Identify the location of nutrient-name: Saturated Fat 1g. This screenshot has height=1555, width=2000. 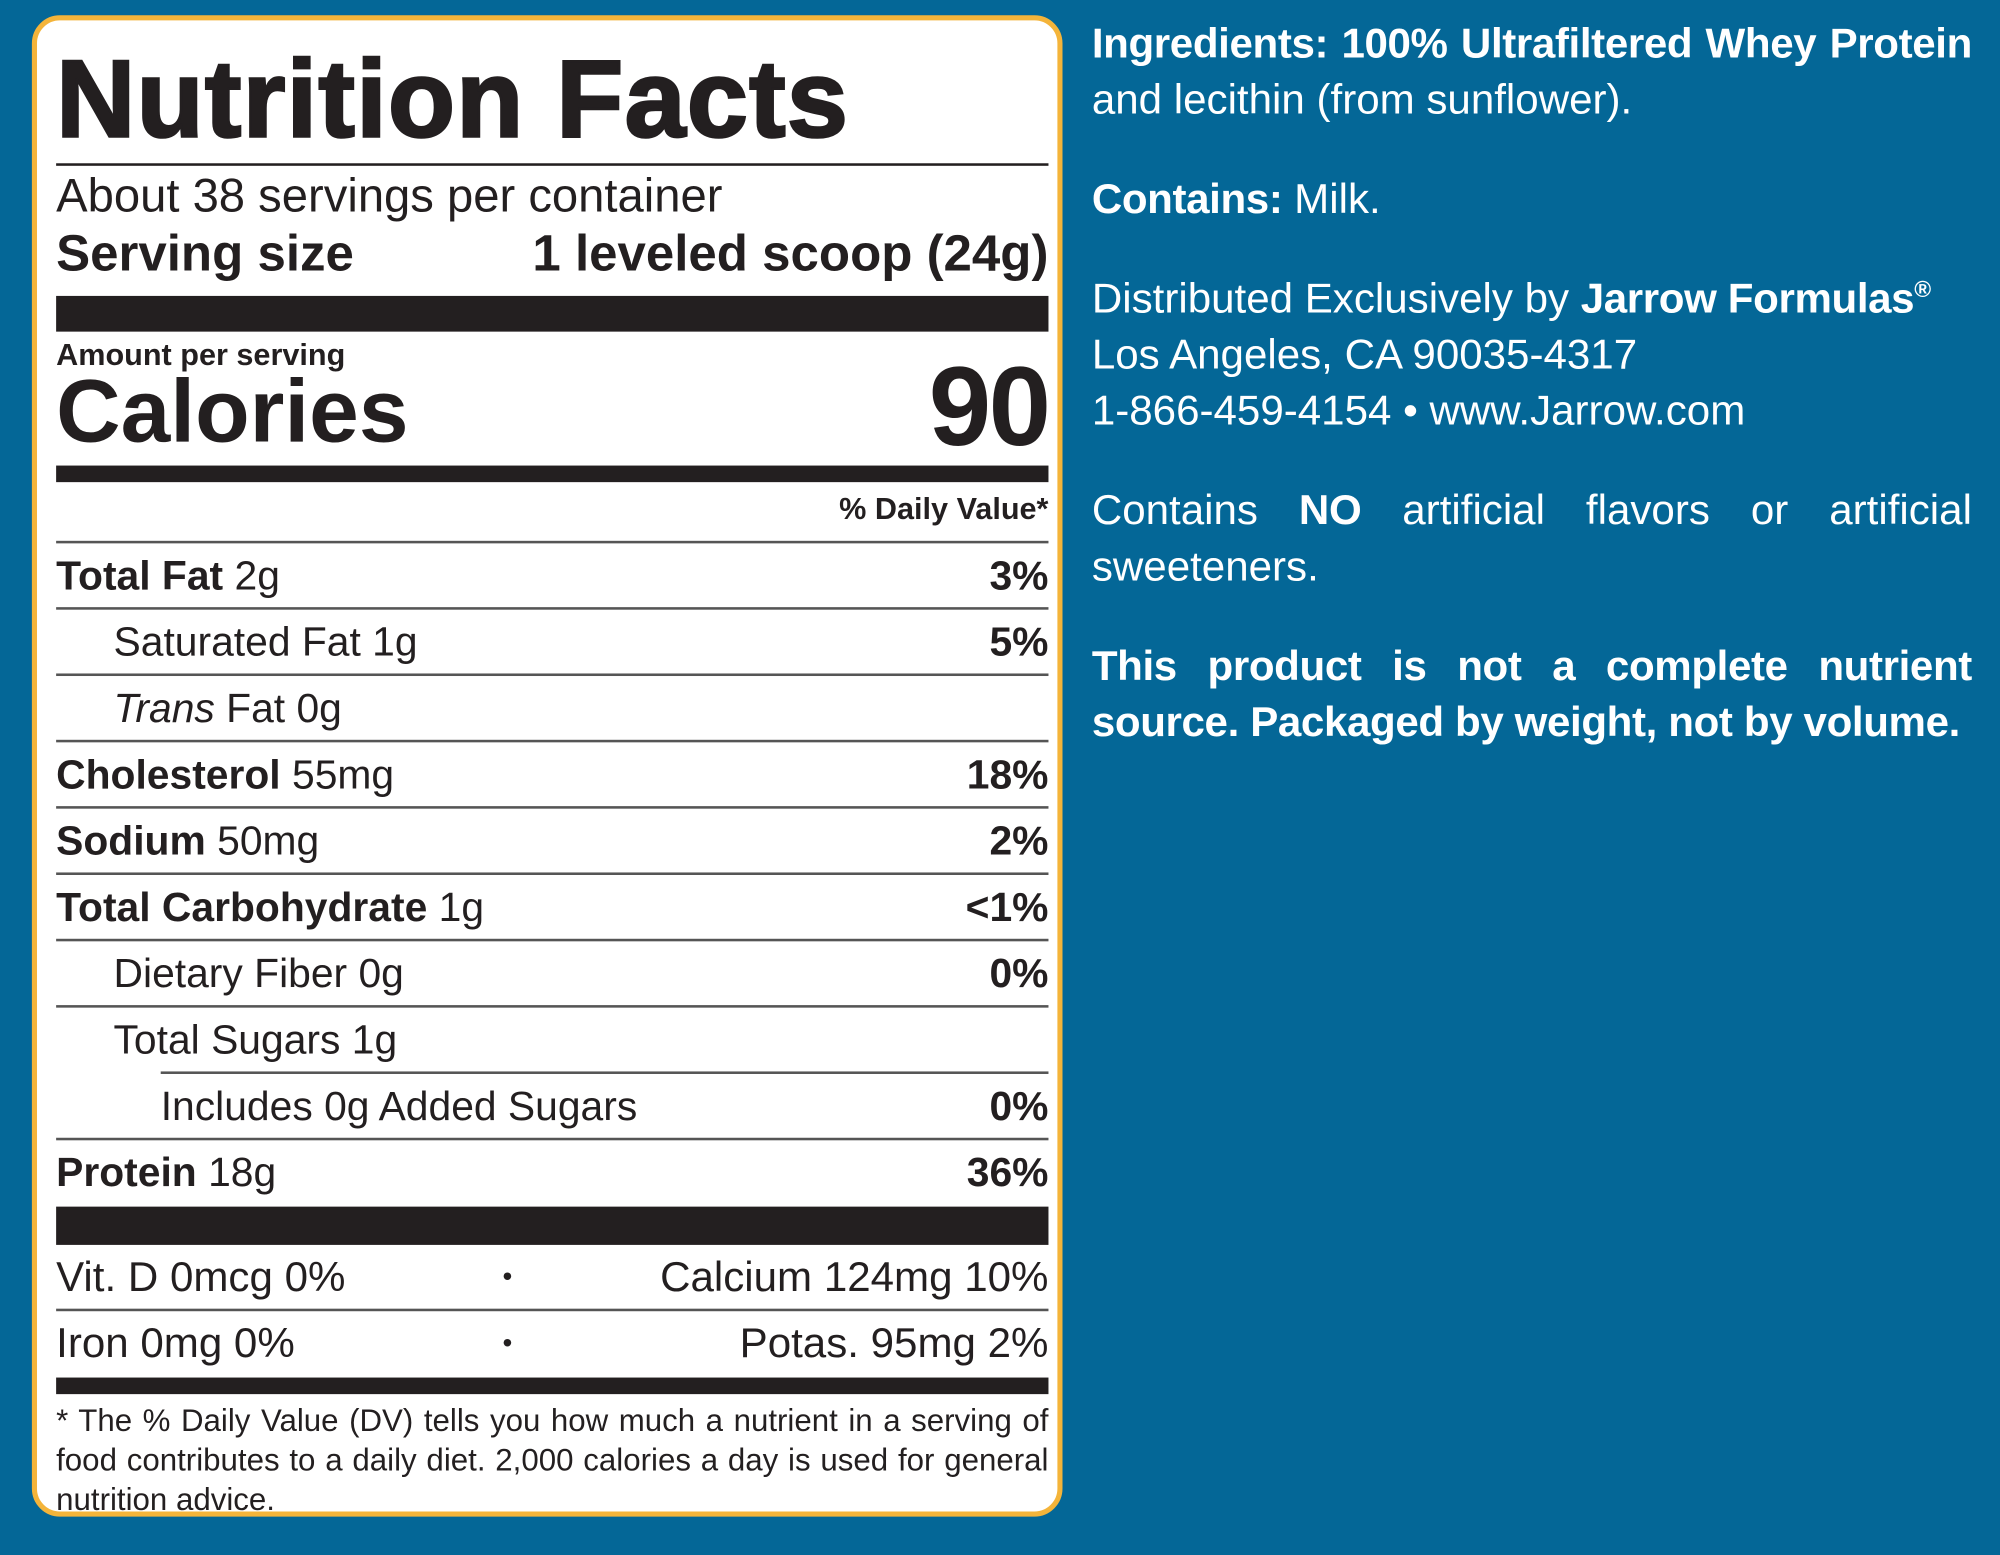
(237, 641).